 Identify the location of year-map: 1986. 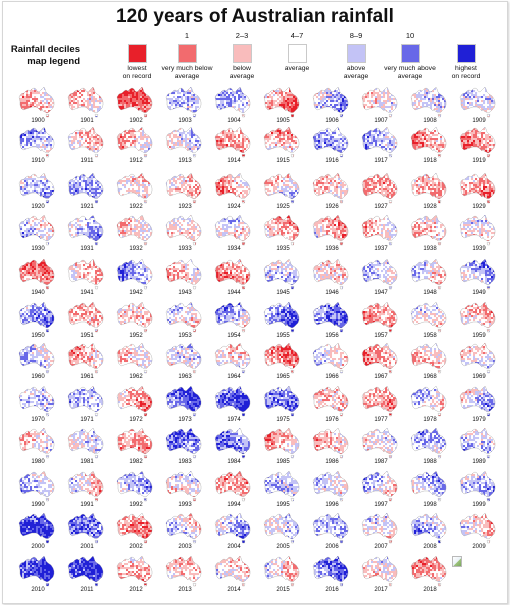
(332, 449).